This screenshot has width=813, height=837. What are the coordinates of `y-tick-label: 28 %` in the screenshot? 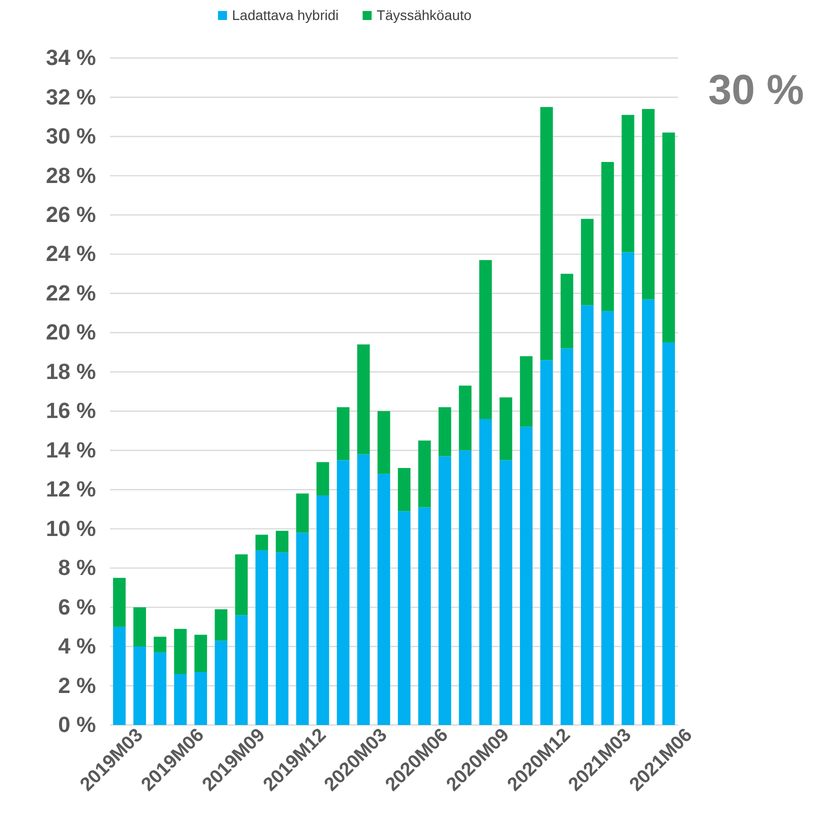 It's located at (71, 175).